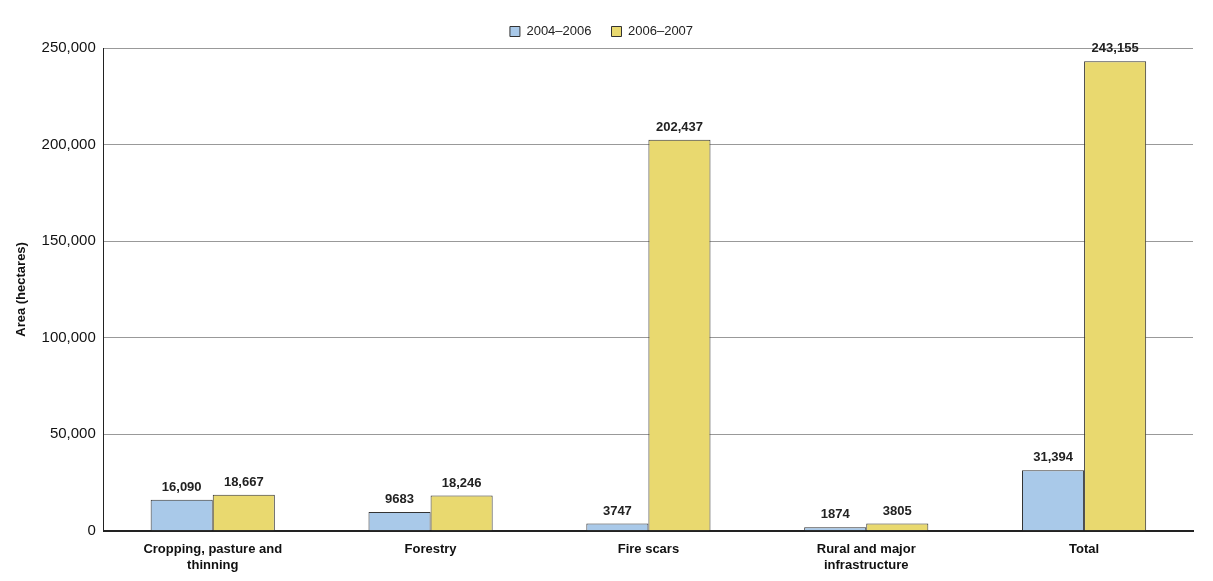  Describe the element at coordinates (661, 31) in the screenshot. I see `legend-label: 2006–2007` at that location.